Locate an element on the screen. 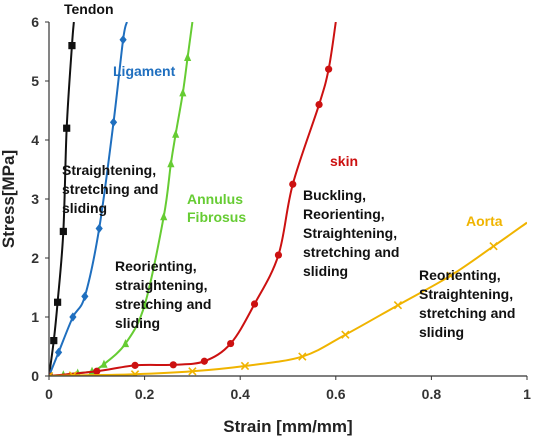  annotation-0: Straightening, stretching and sliding is located at coordinates (110, 189).